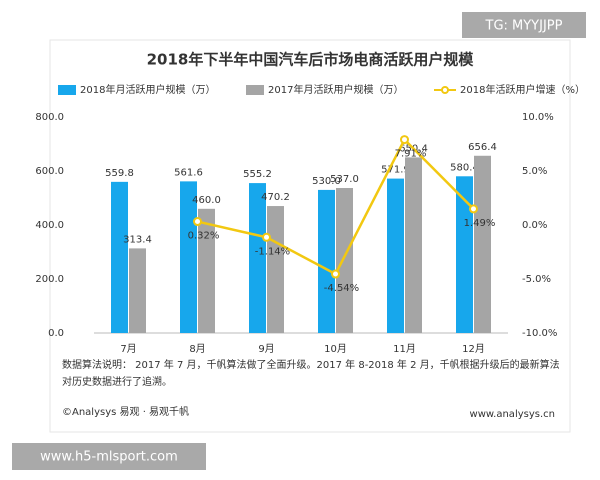 The width and height of the screenshot is (600, 480). I want to click on legend-label: 2017年月活跃用户规模（万）, so click(335, 89).